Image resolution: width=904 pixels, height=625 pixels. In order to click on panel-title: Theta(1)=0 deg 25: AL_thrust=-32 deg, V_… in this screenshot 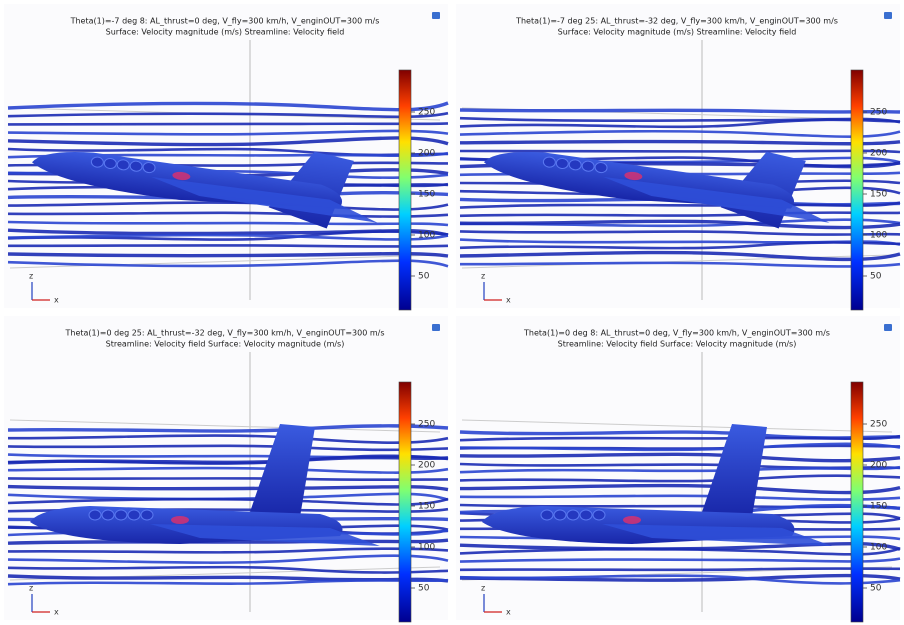, I will do `click(225, 333)`.